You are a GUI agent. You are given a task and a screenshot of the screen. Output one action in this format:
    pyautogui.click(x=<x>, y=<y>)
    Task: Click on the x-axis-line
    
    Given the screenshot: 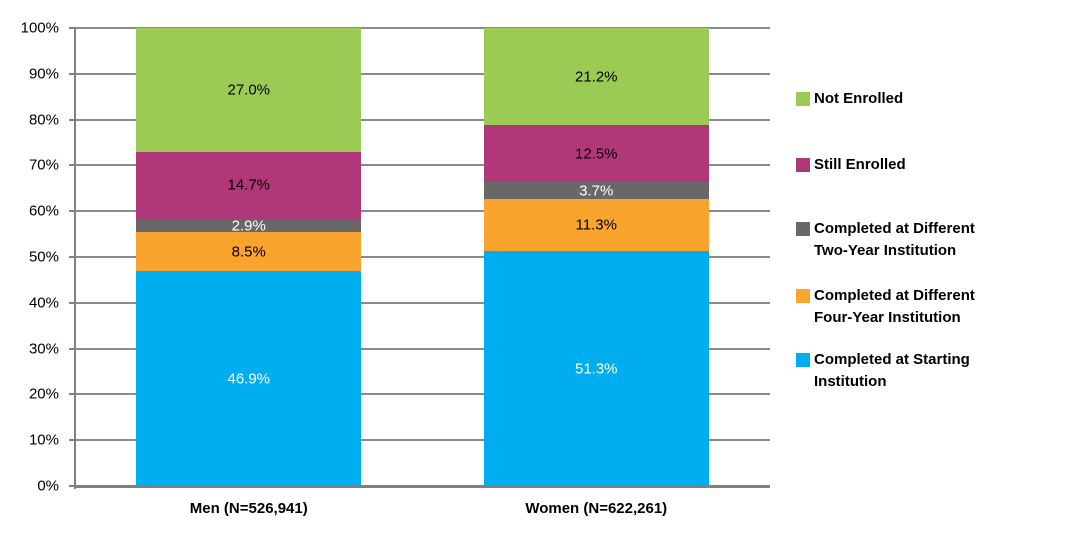 What is the action you would take?
    pyautogui.click(x=422, y=486)
    